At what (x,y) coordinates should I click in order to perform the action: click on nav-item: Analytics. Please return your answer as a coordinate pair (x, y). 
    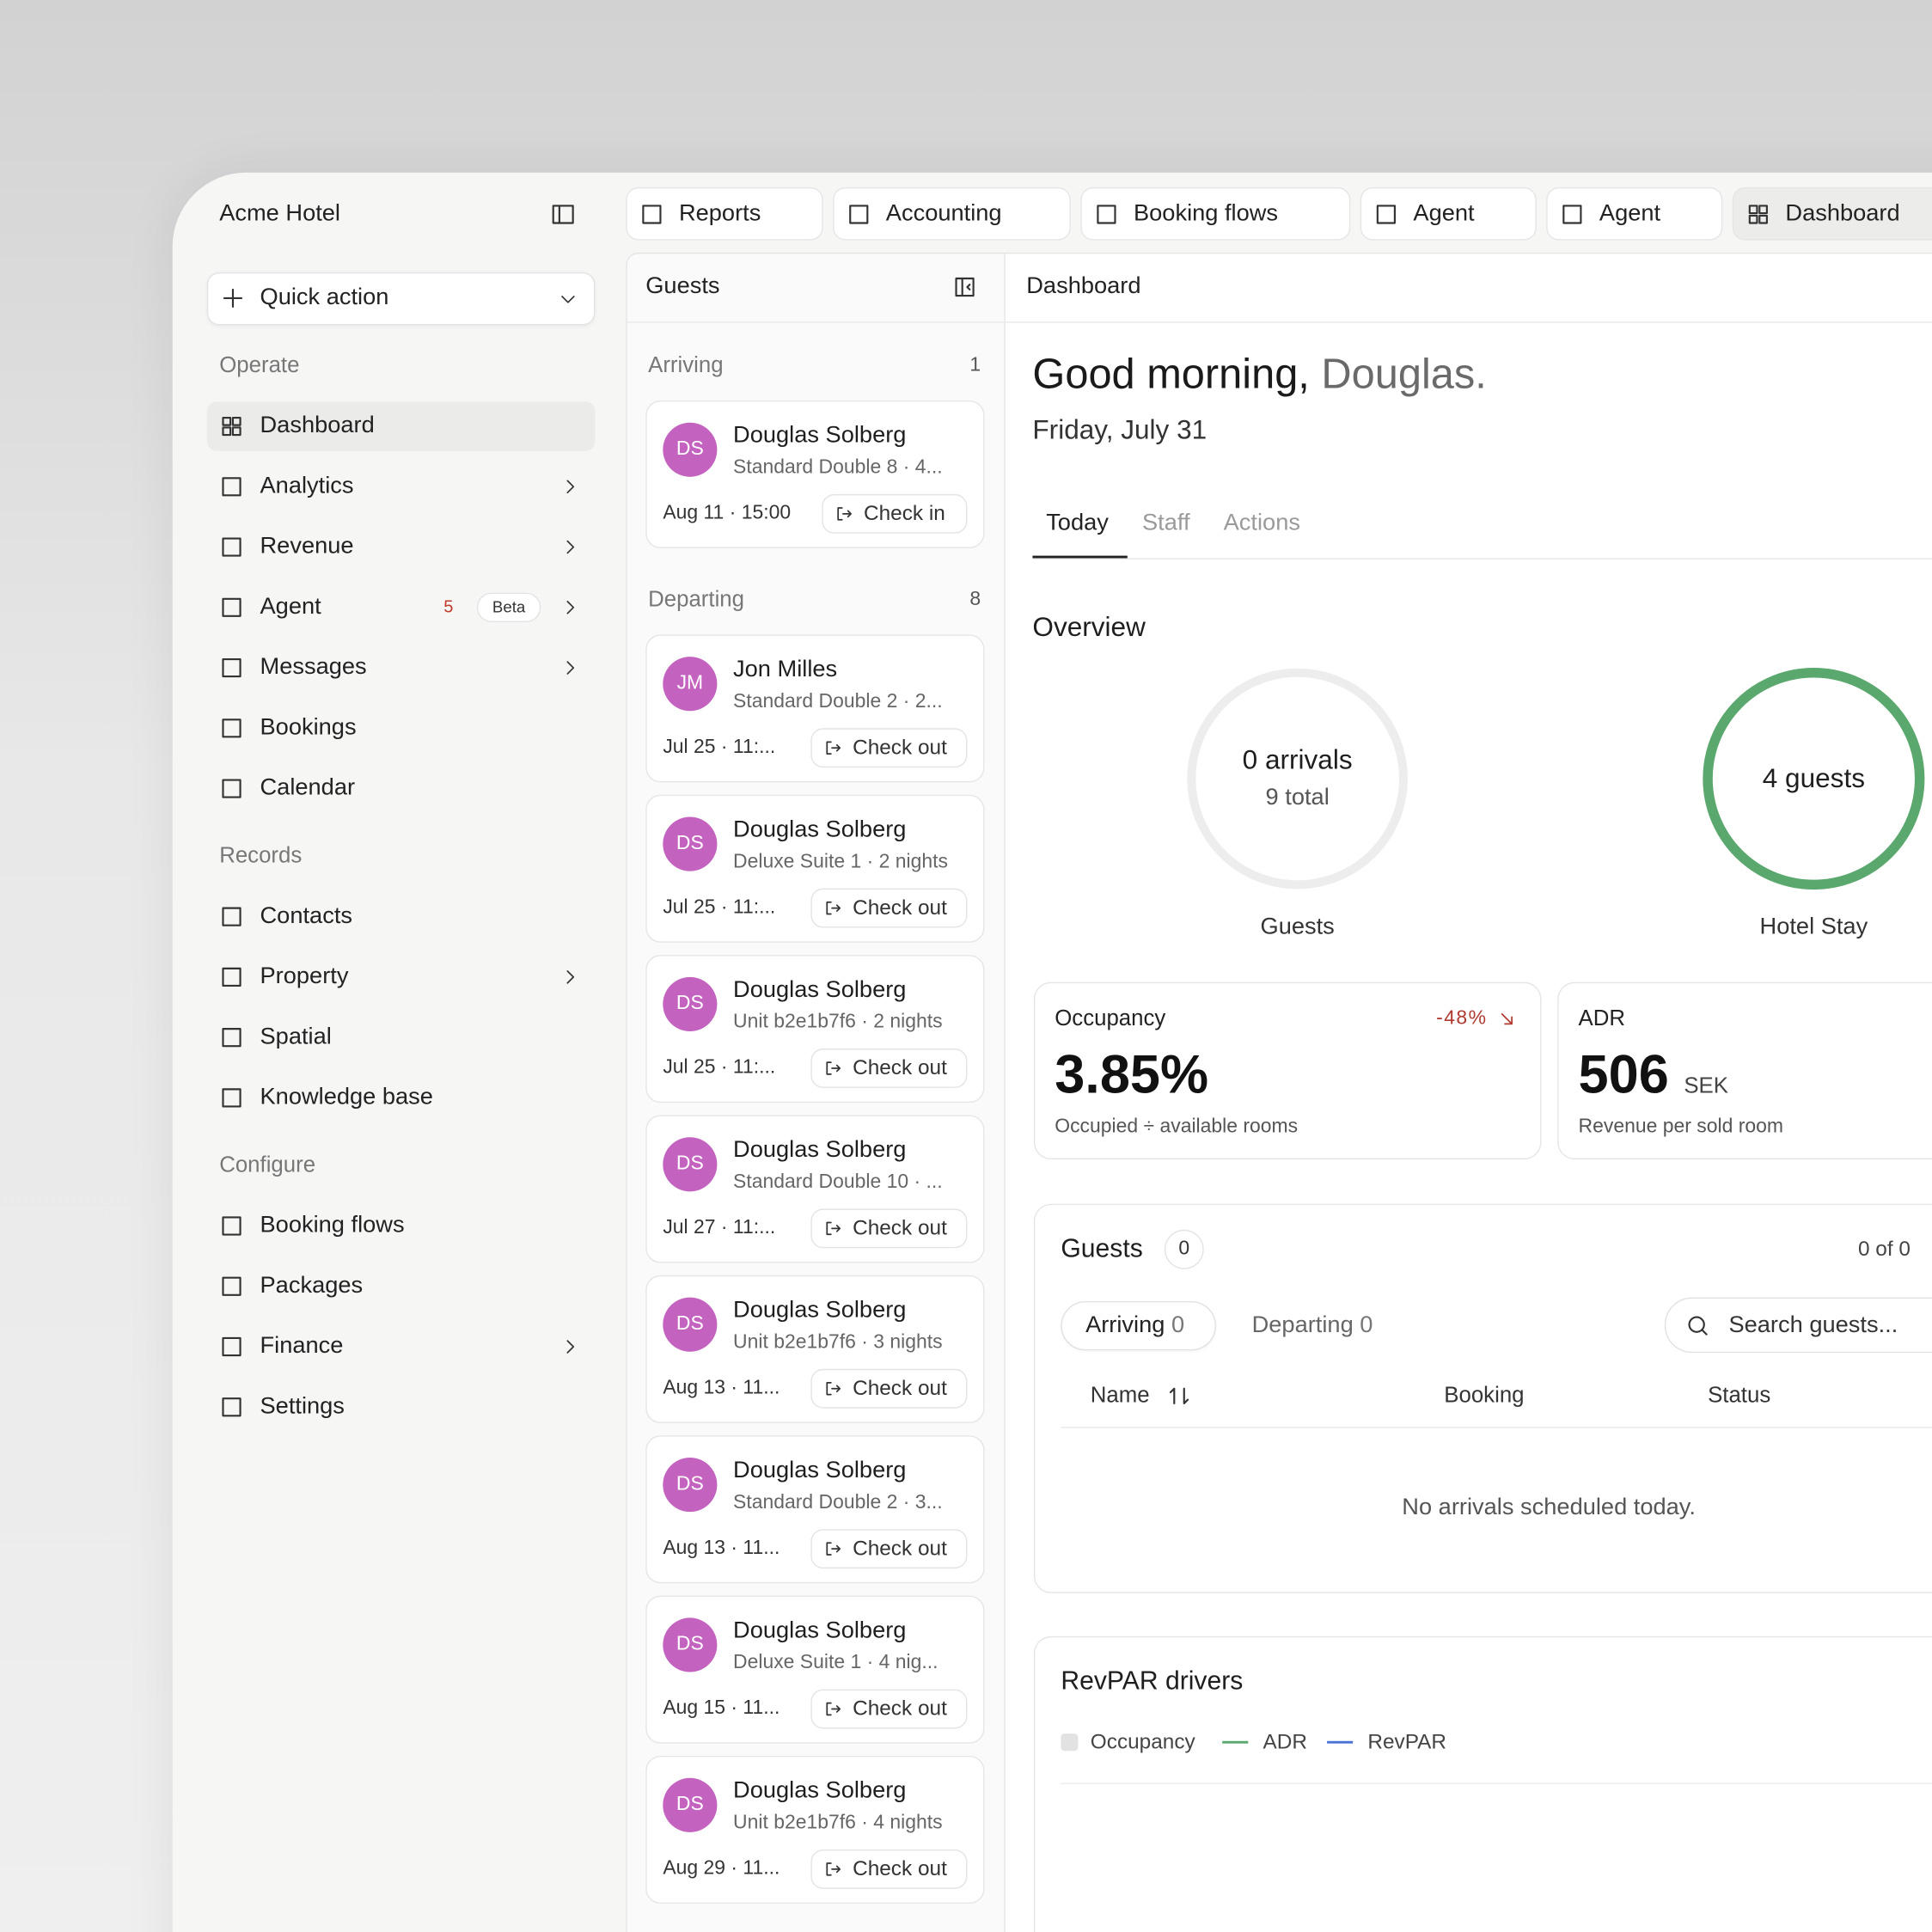
    Looking at the image, I should click on (307, 486).